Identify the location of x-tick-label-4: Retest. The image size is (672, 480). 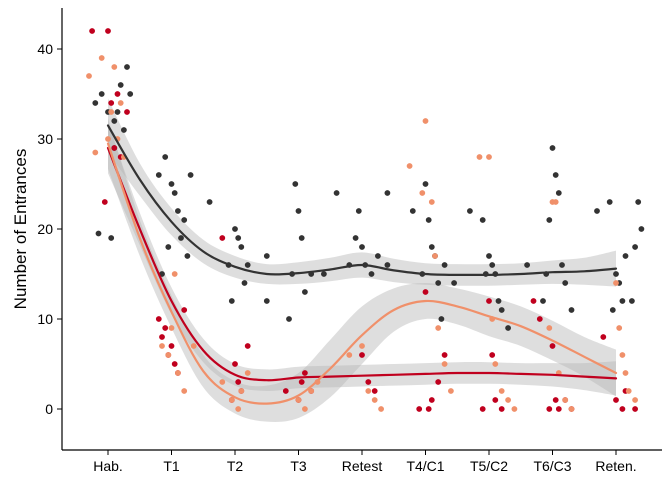
(362, 466).